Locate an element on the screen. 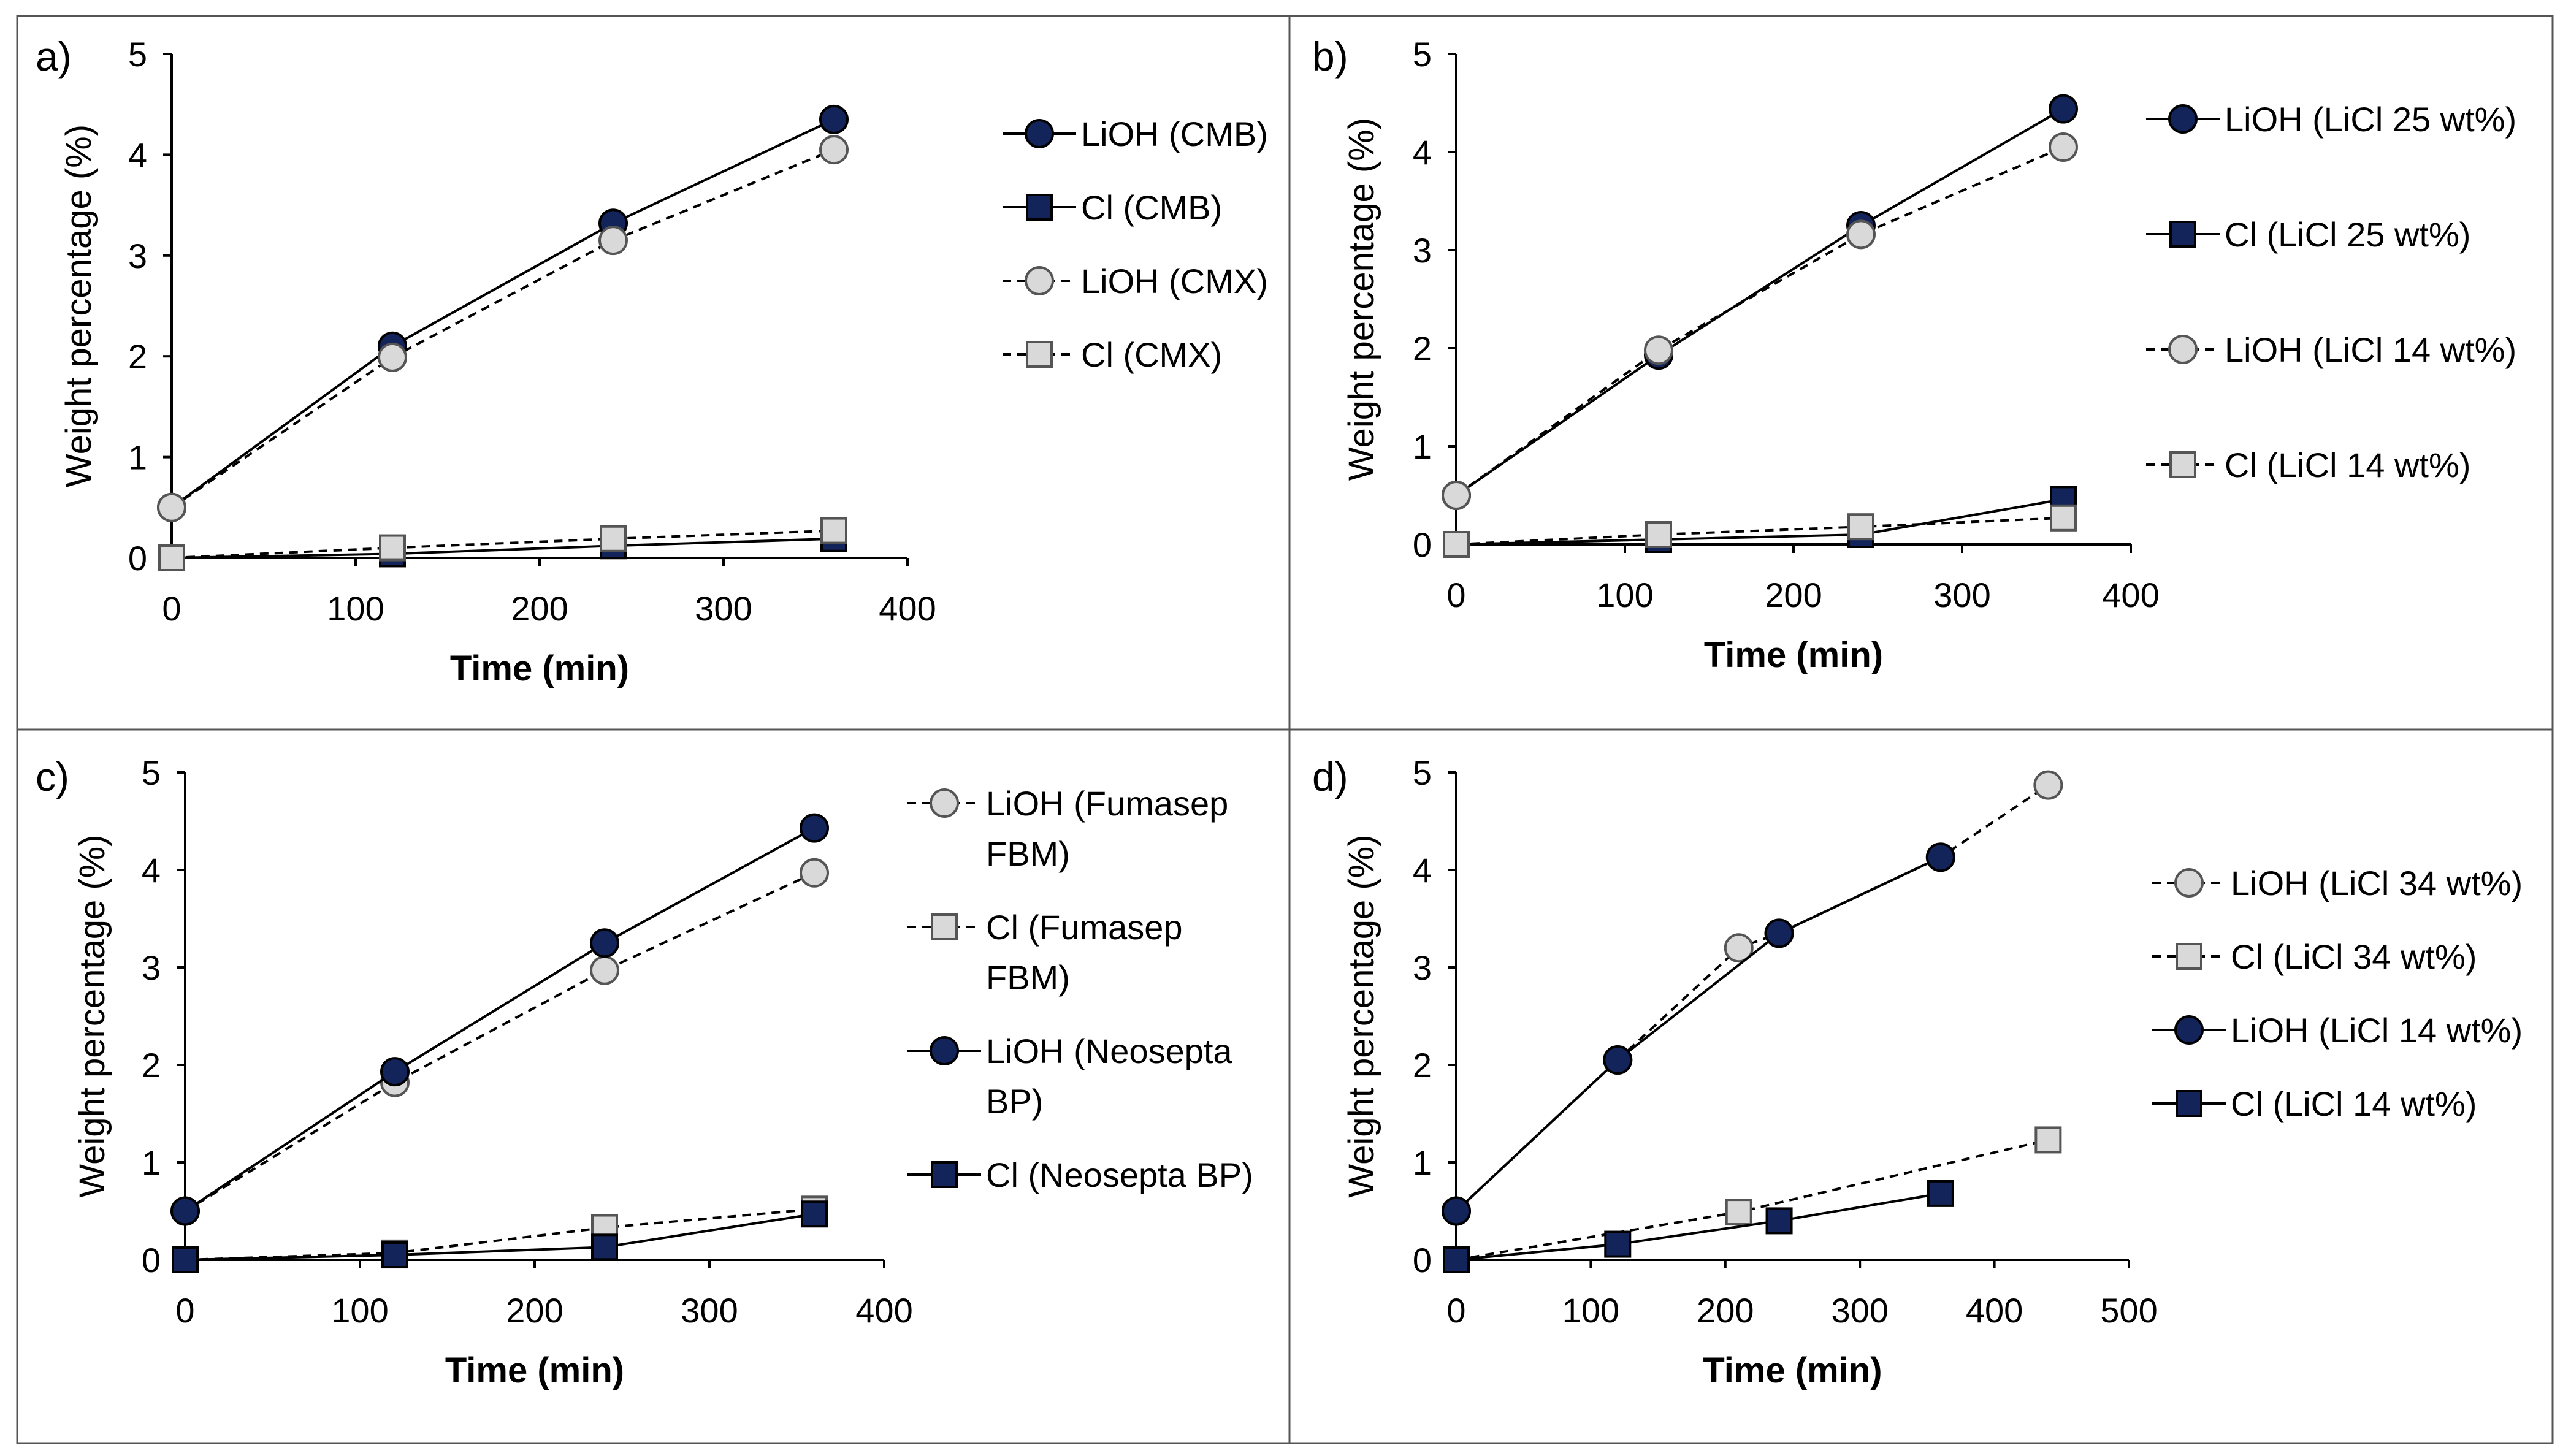 This screenshot has height=1456, width=2571. legend-entry: Cl (CMB) is located at coordinates (1113, 207).